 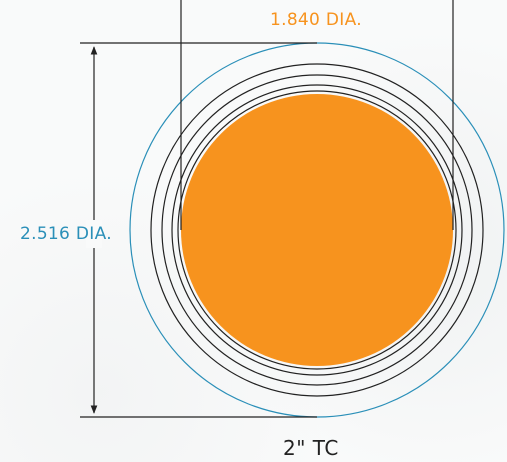 What do you see at coordinates (311, 448) in the screenshot?
I see `part-name-label: 2" TC` at bounding box center [311, 448].